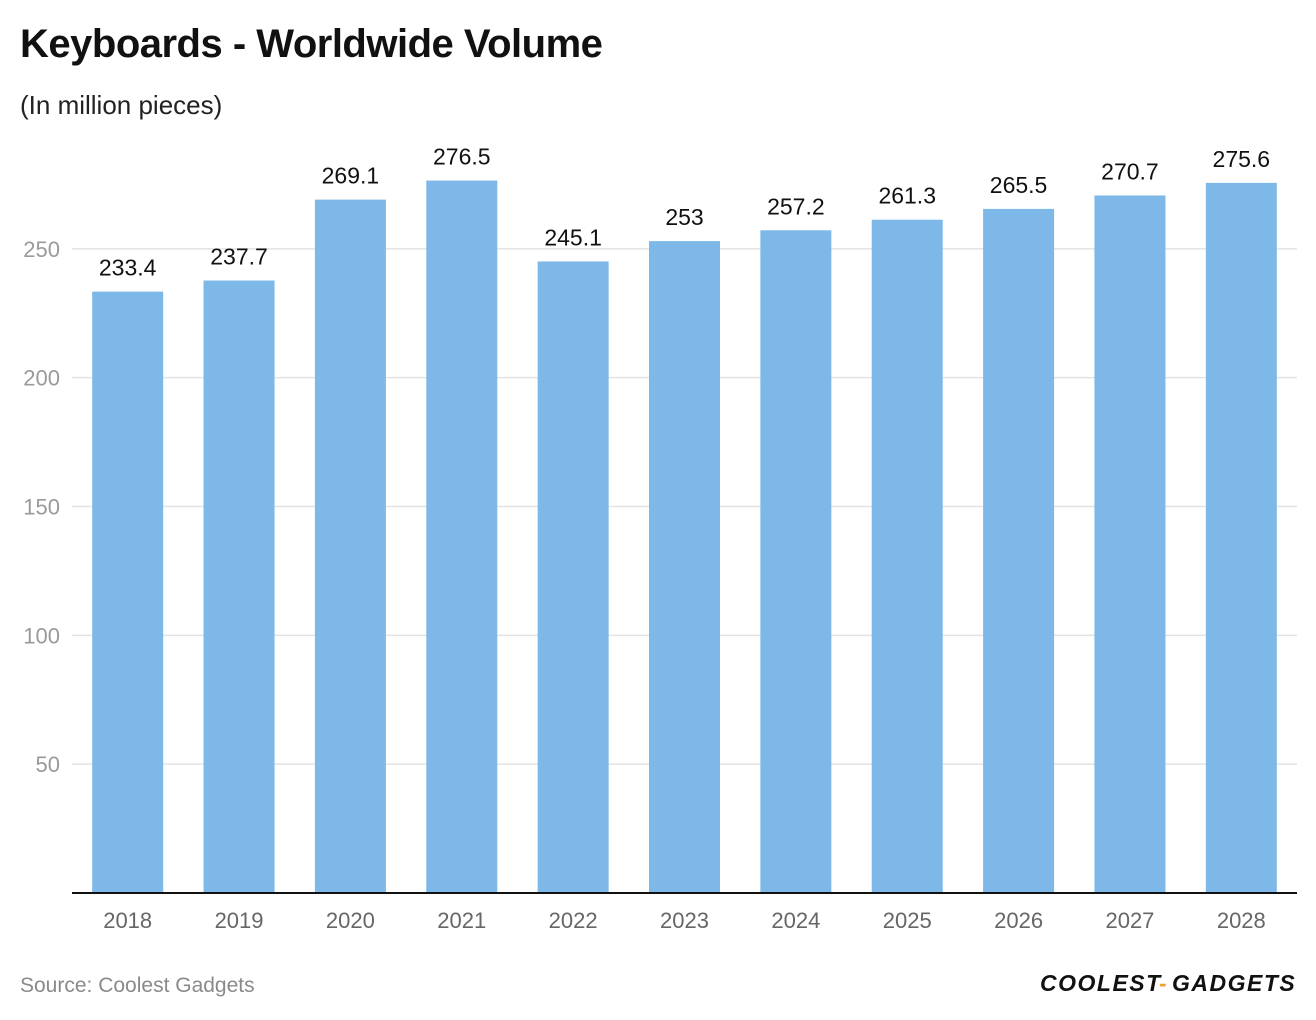 The image size is (1316, 1020). Describe the element at coordinates (48, 764) in the screenshot. I see `y-tick-label: 50` at that location.